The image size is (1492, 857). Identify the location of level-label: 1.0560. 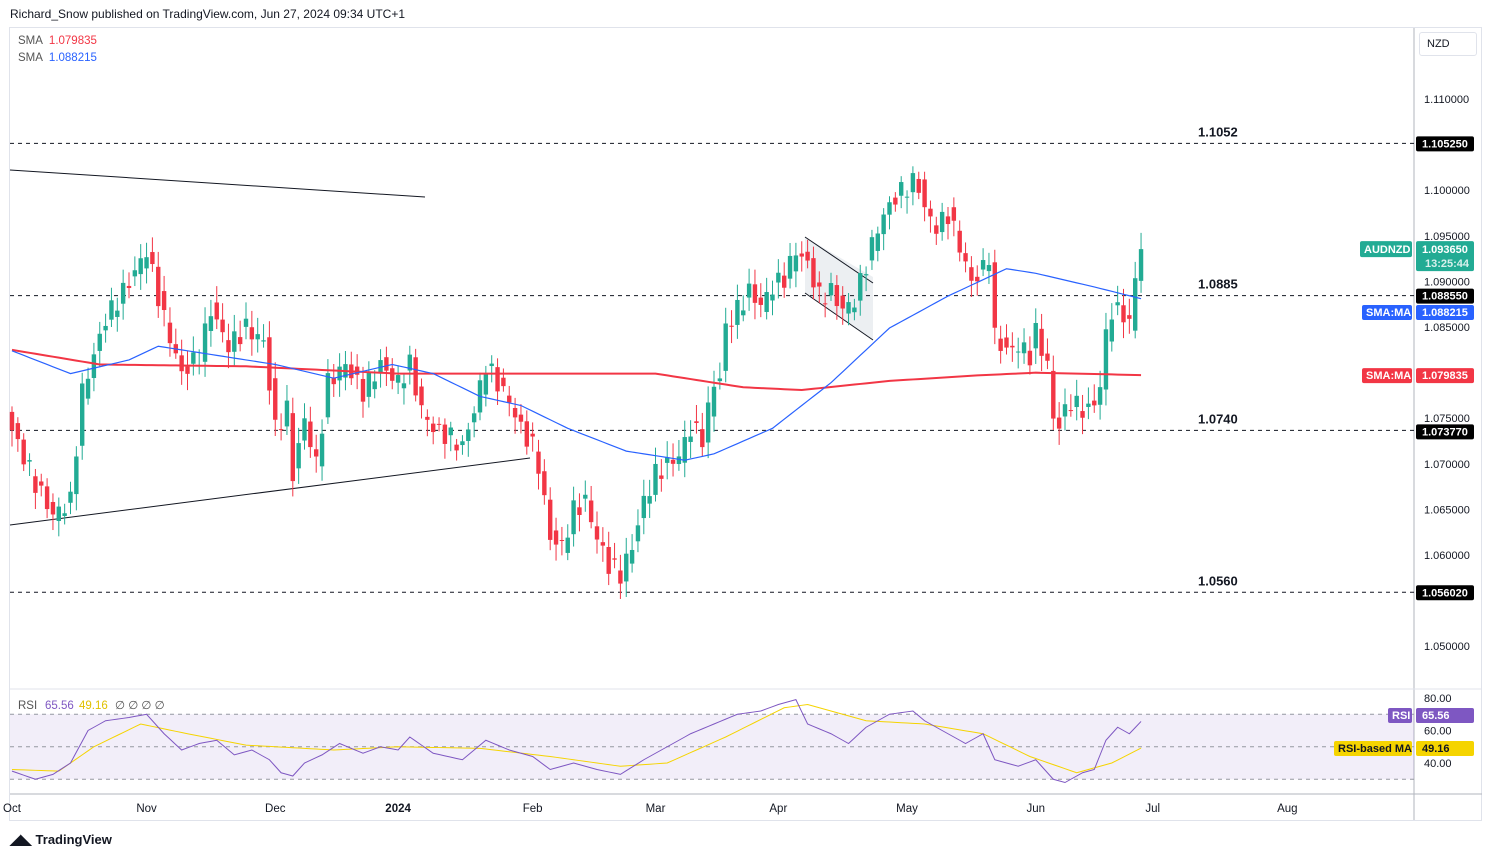
(1218, 580).